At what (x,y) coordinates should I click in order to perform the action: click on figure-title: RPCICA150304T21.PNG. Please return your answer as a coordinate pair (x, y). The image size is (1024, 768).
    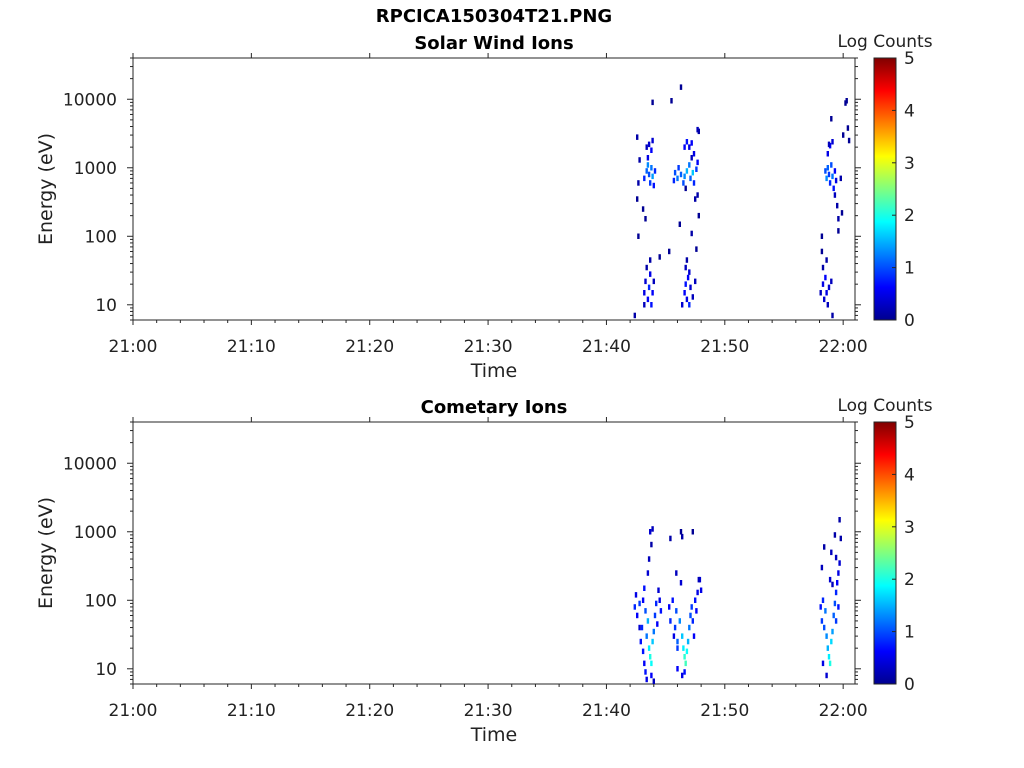
    Looking at the image, I should click on (494, 16).